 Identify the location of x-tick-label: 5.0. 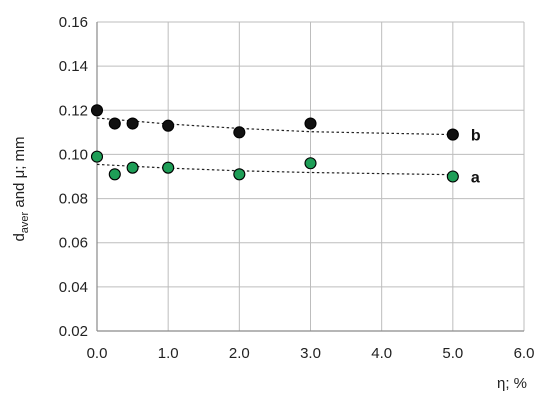
(452, 353).